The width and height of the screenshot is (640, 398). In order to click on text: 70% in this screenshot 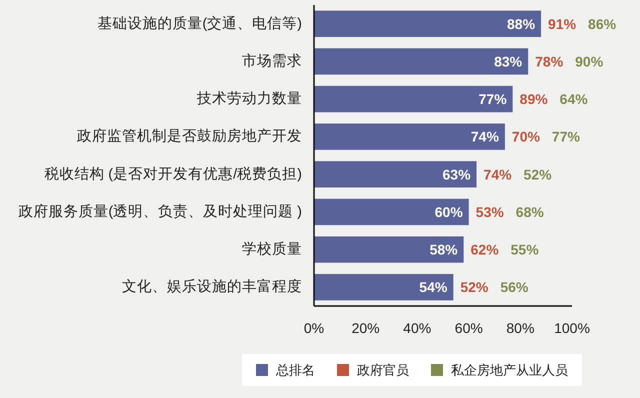, I will do `click(526, 136)`.